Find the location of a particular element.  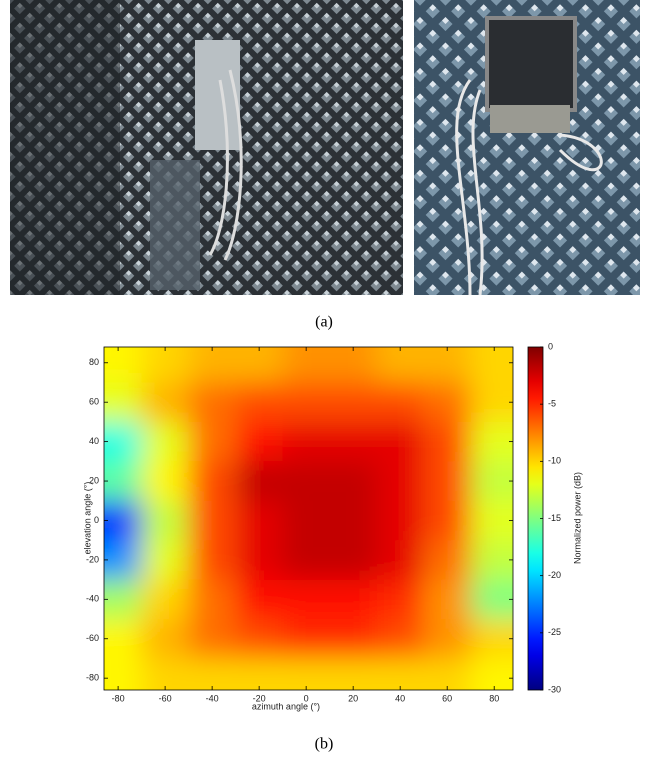

y-tick-label: 40 is located at coordinates (94, 441).